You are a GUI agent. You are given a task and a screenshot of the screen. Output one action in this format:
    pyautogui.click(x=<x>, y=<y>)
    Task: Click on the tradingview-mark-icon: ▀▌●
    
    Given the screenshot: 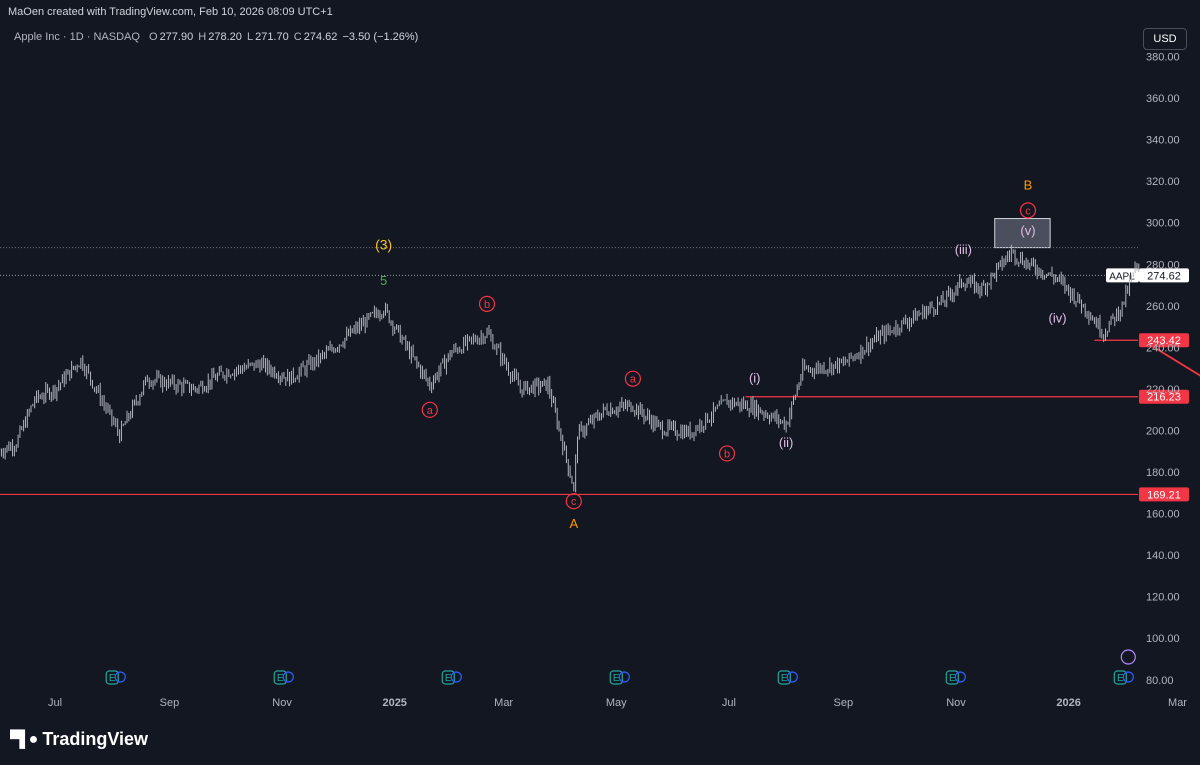 What is the action you would take?
    pyautogui.click(x=24, y=739)
    